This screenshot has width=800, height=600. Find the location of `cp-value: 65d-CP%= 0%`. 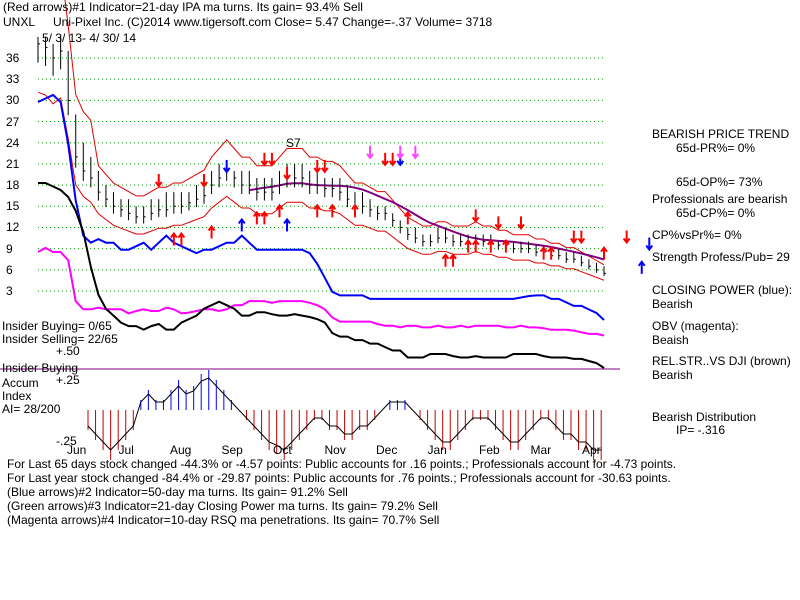

cp-value: 65d-CP%= 0% is located at coordinates (716, 213).